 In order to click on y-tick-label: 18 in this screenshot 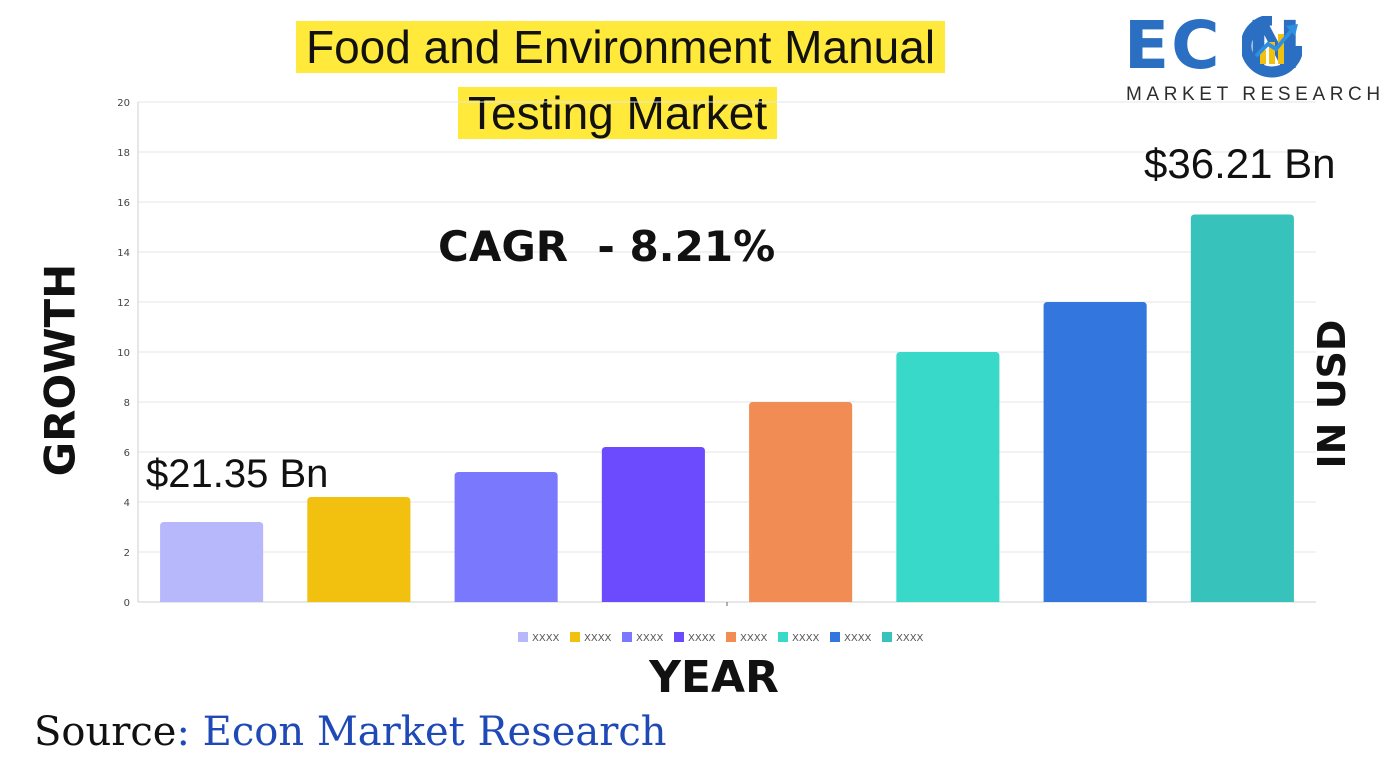, I will do `click(123, 153)`.